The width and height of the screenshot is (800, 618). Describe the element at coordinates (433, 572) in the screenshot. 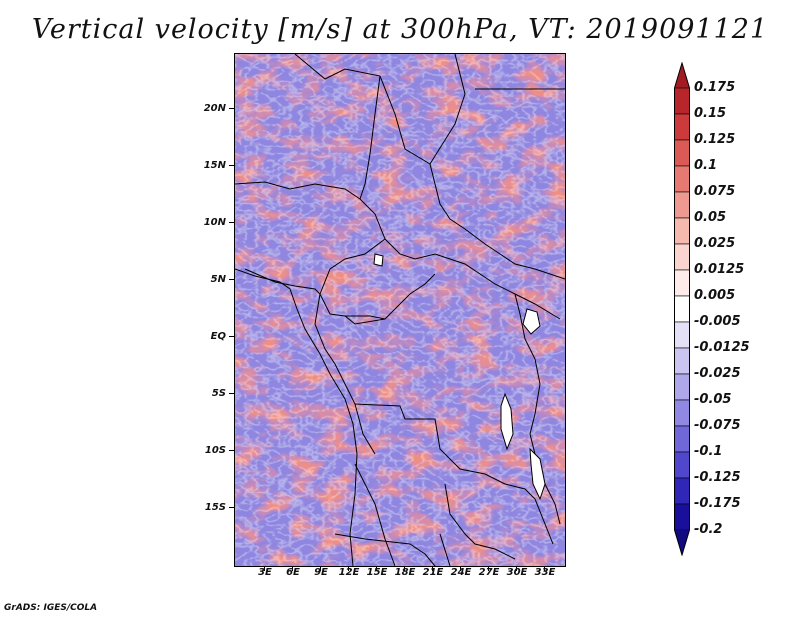

I see `lon-label: 21E` at that location.